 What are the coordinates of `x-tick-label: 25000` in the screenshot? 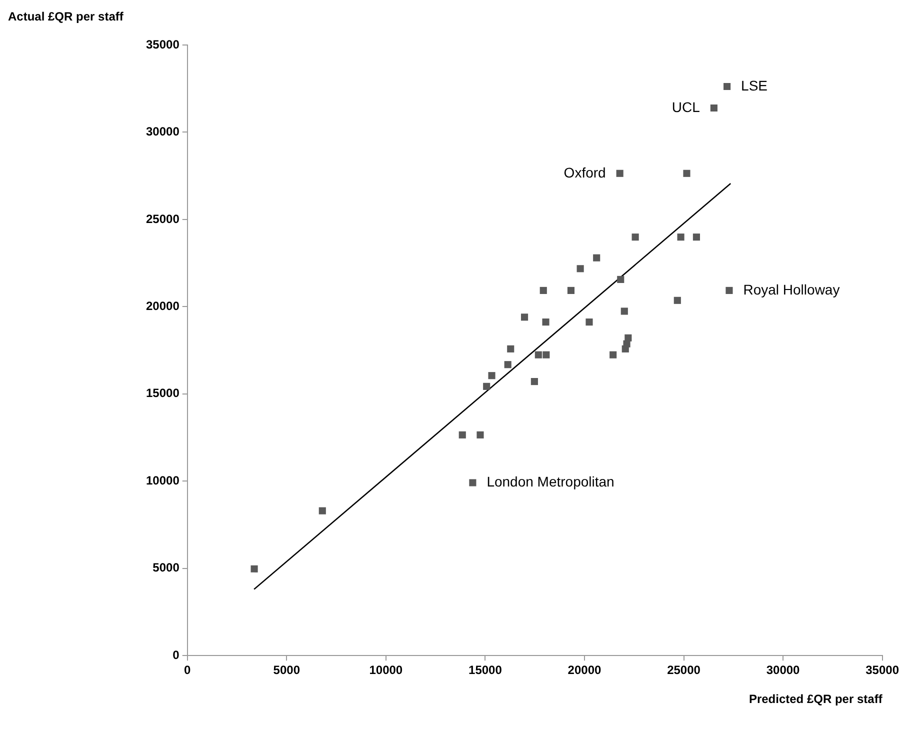 It's located at (684, 670).